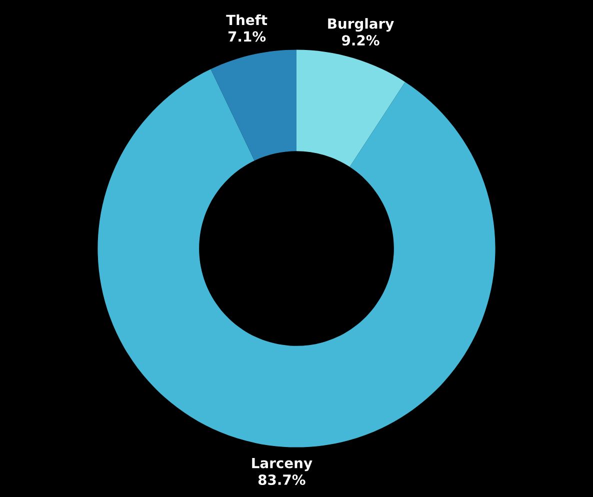 This screenshot has width=593, height=497. What do you see at coordinates (361, 25) in the screenshot?
I see `slice-label: Burglary` at bounding box center [361, 25].